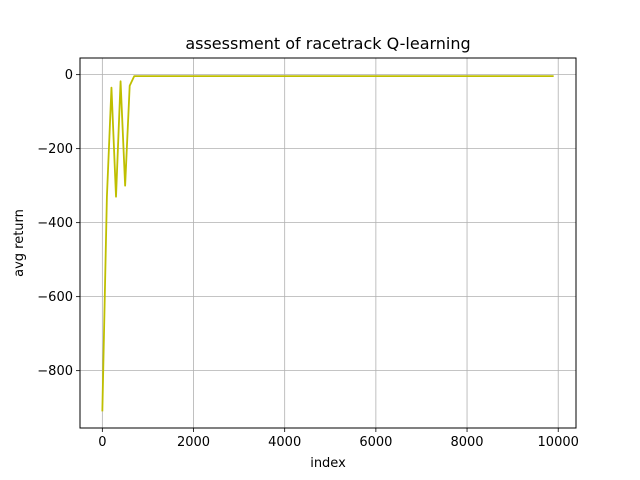  Describe the element at coordinates (558, 442) in the screenshot. I see `x-tick-label: 10000` at that location.